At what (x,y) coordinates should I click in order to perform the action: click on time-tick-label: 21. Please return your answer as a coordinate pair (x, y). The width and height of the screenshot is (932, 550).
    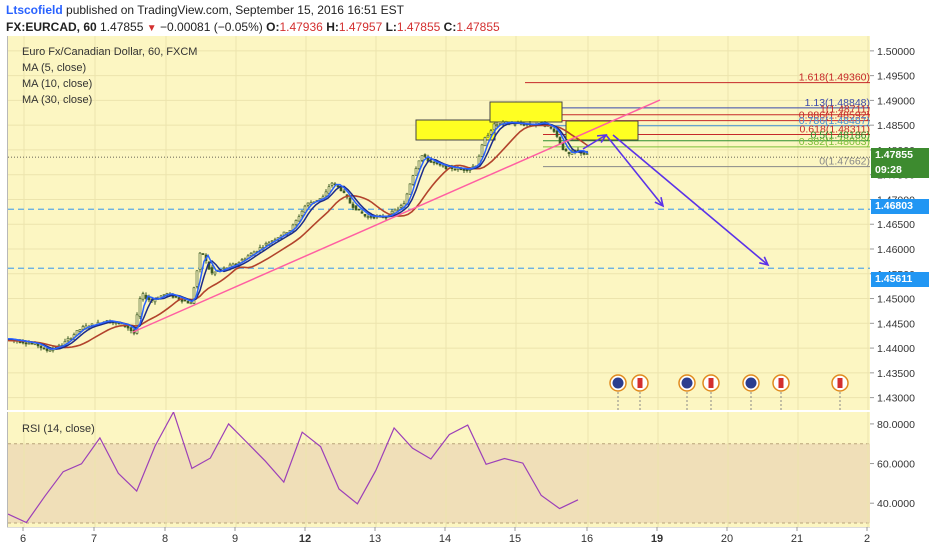
    Looking at the image, I should click on (797, 539).